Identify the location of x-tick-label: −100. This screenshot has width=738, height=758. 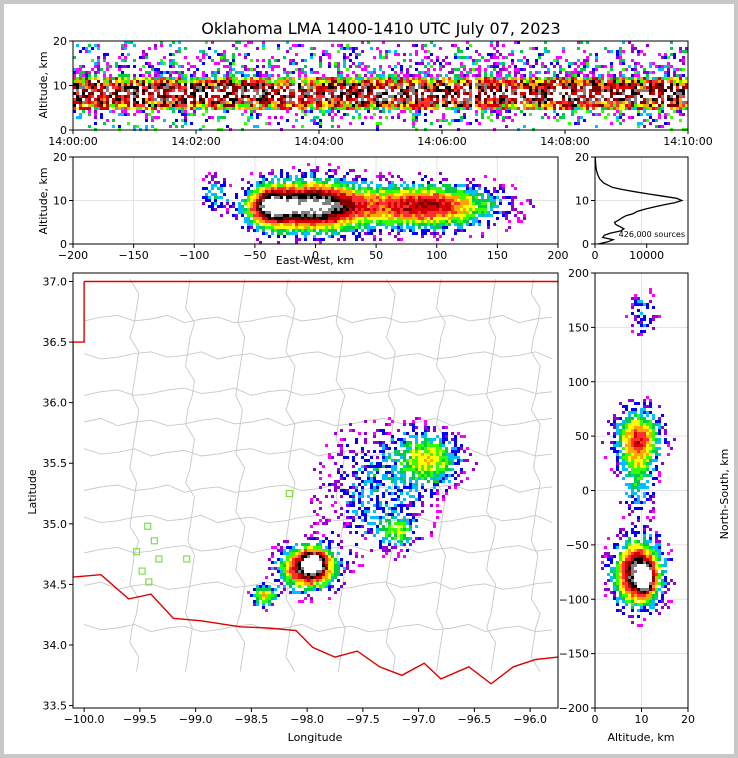
(194, 255).